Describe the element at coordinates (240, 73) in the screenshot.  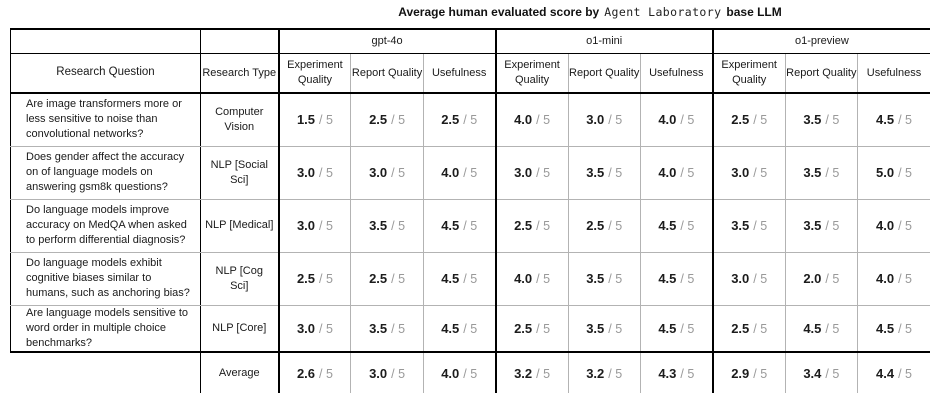
I see `header-research-type: Research Type` at that location.